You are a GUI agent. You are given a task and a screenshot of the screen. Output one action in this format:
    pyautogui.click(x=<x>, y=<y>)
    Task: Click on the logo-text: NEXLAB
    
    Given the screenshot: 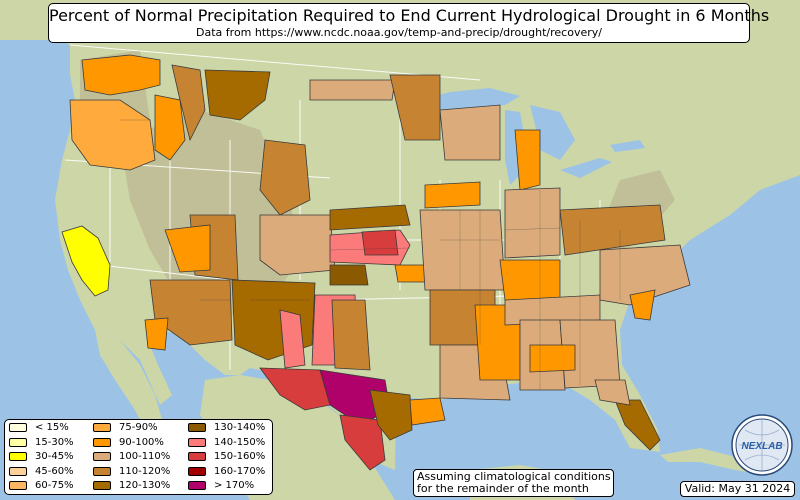 What is the action you would take?
    pyautogui.click(x=761, y=446)
    